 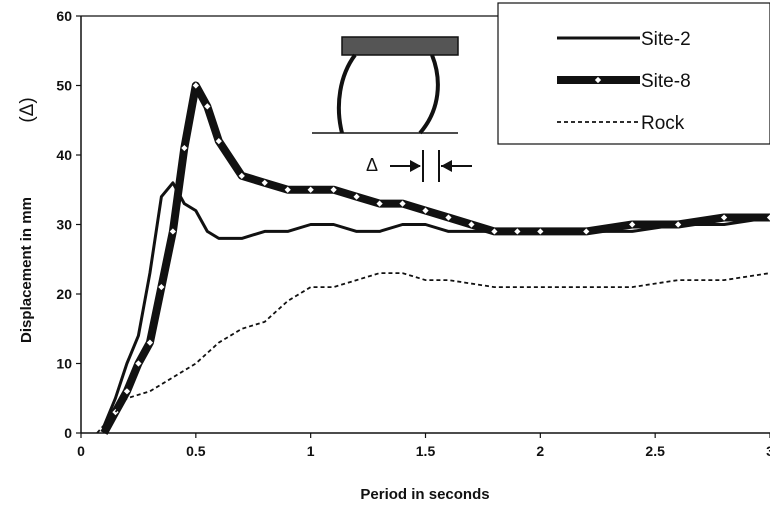 I want to click on x-axis-title: Period in seconds, so click(x=424, y=494).